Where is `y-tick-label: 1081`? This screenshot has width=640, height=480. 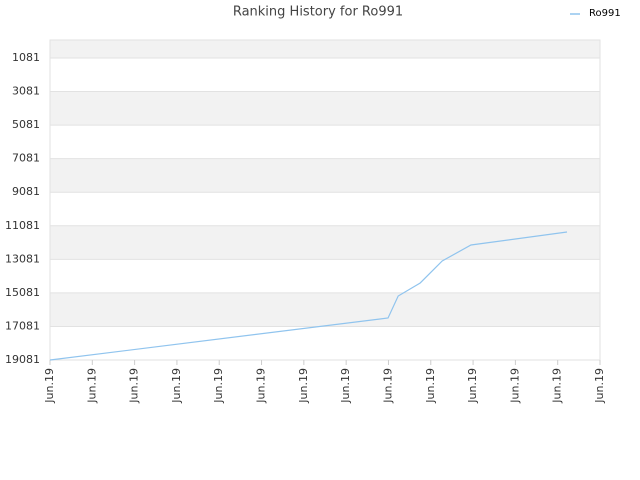
y-tick-label: 1081 is located at coordinates (26, 57).